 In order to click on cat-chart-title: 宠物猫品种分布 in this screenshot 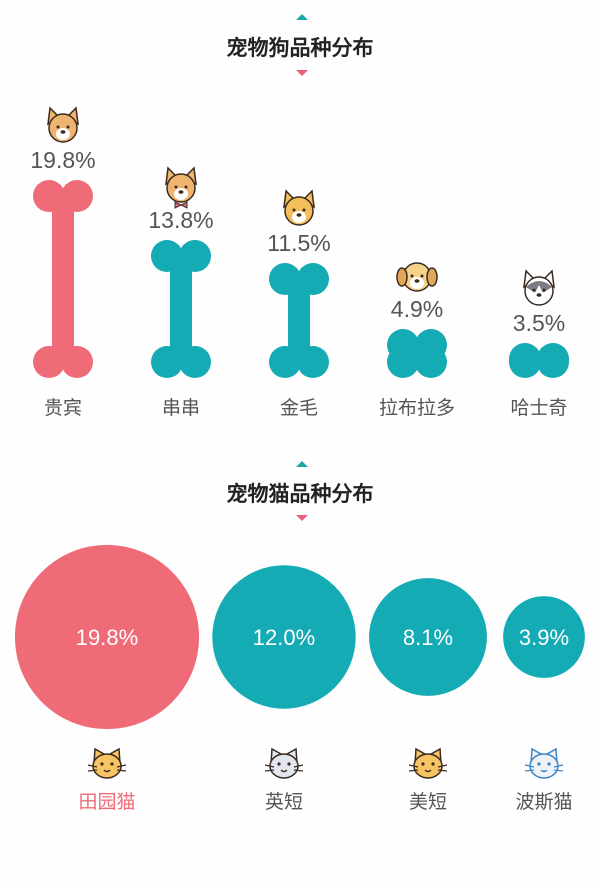, I will do `click(300, 494)`.